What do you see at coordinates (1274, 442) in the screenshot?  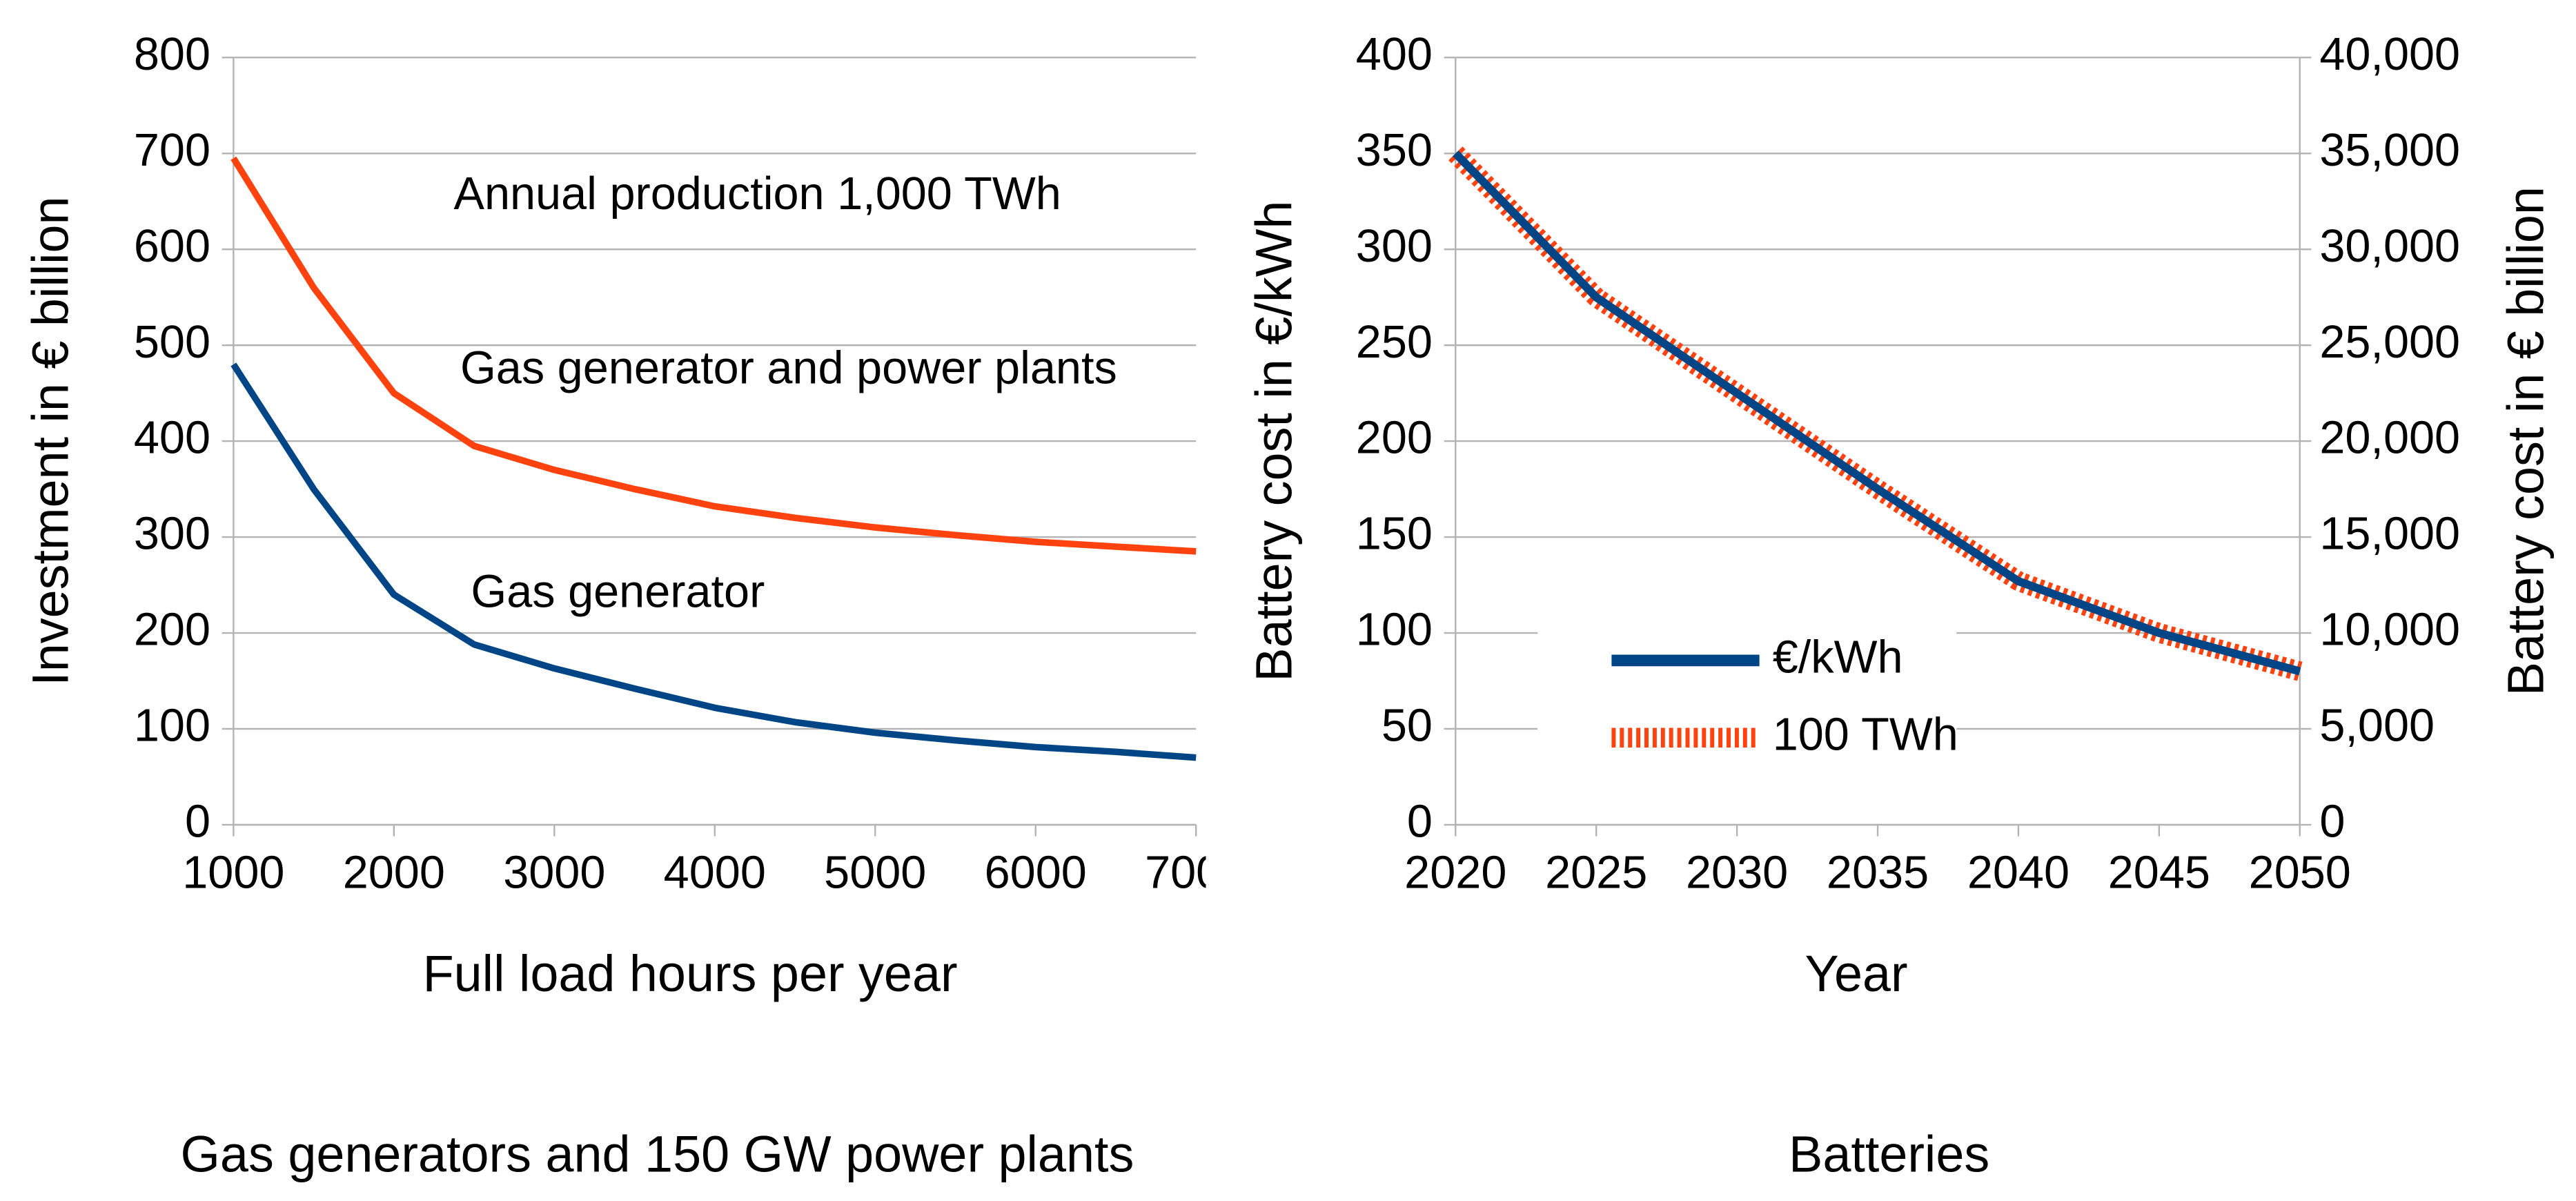 I see `y-axis-title: Battery cost in €/kWh` at bounding box center [1274, 442].